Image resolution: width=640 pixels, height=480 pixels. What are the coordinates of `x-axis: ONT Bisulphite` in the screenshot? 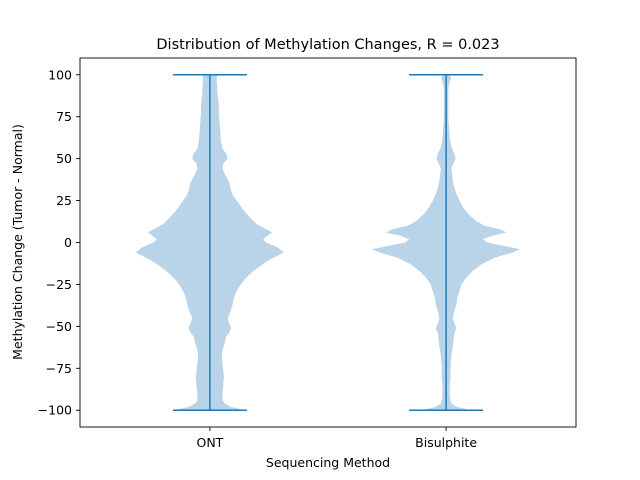 It's located at (336, 438).